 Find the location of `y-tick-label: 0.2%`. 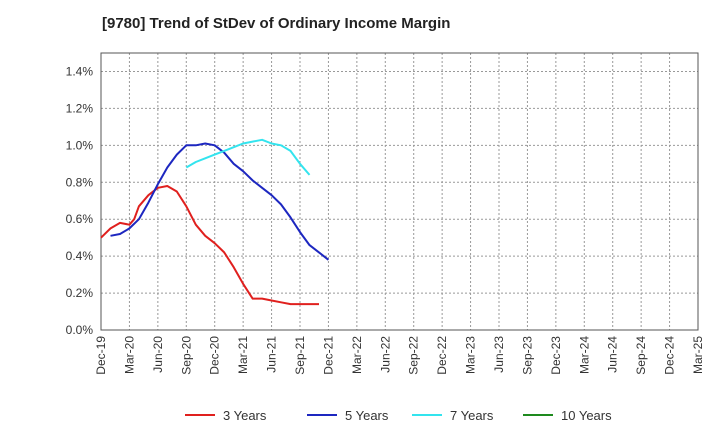

y-tick-label: 0.2% is located at coordinates (80, 293).